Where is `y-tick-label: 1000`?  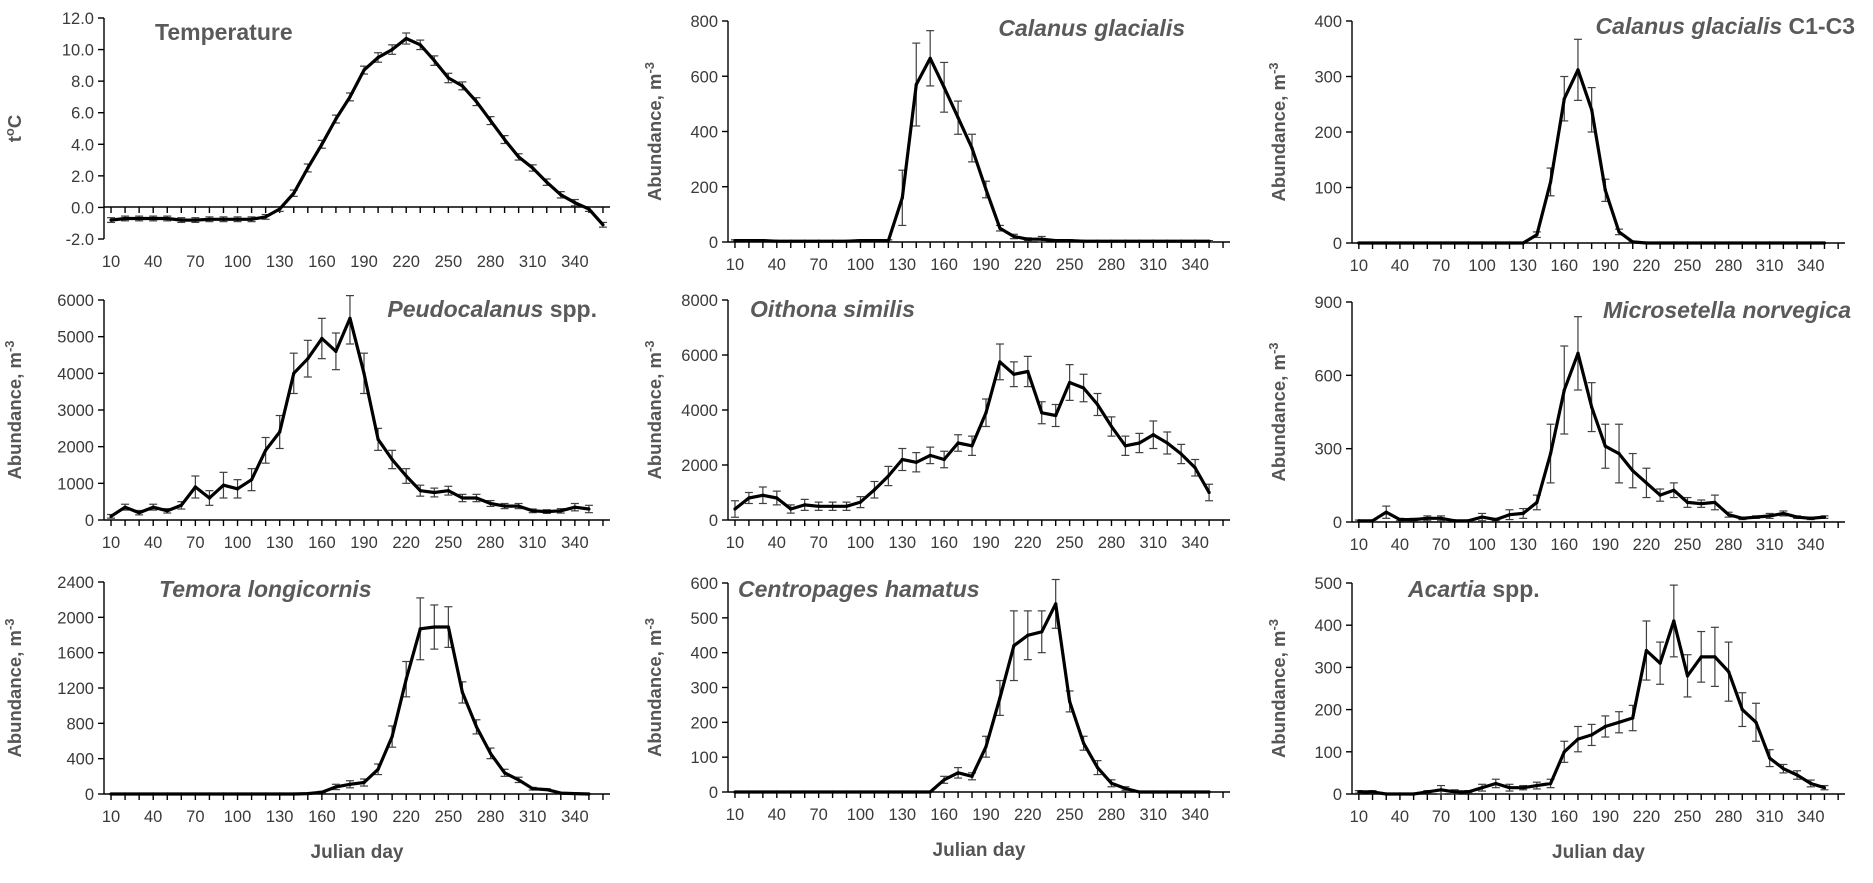
y-tick-label: 1000 is located at coordinates (75, 484).